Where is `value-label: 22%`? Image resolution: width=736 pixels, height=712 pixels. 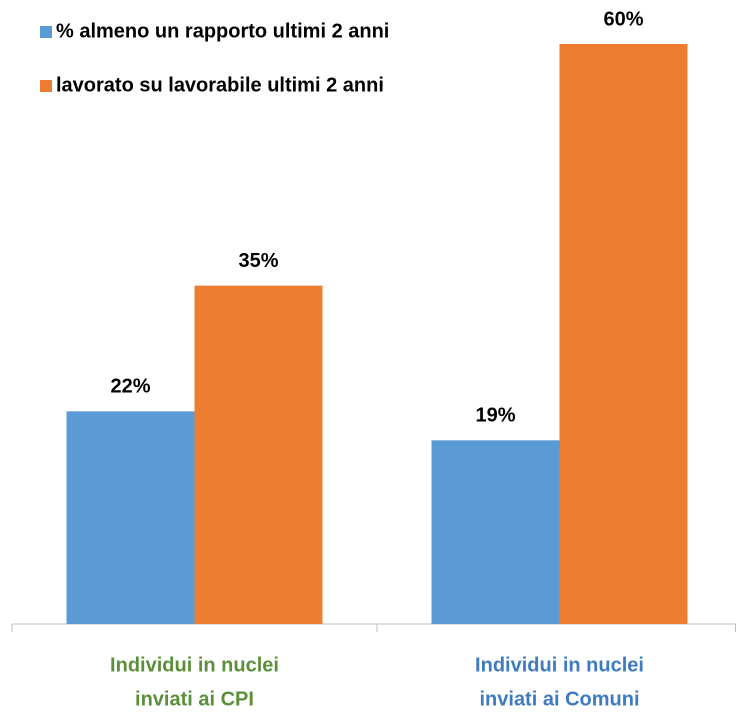
value-label: 22% is located at coordinates (130, 387).